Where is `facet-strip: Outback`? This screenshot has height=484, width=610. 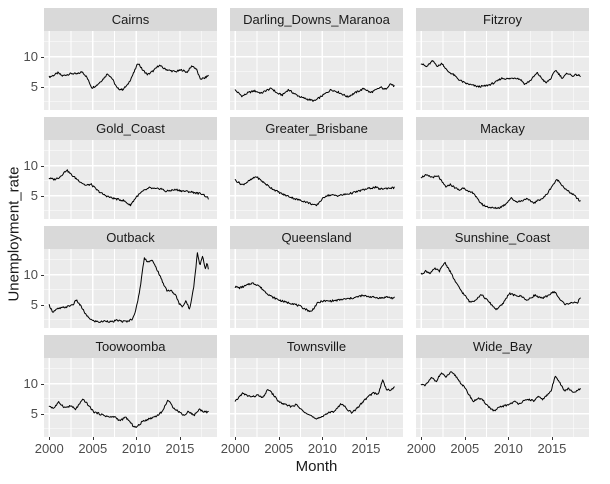
facet-strip: Outback is located at coordinates (130, 237).